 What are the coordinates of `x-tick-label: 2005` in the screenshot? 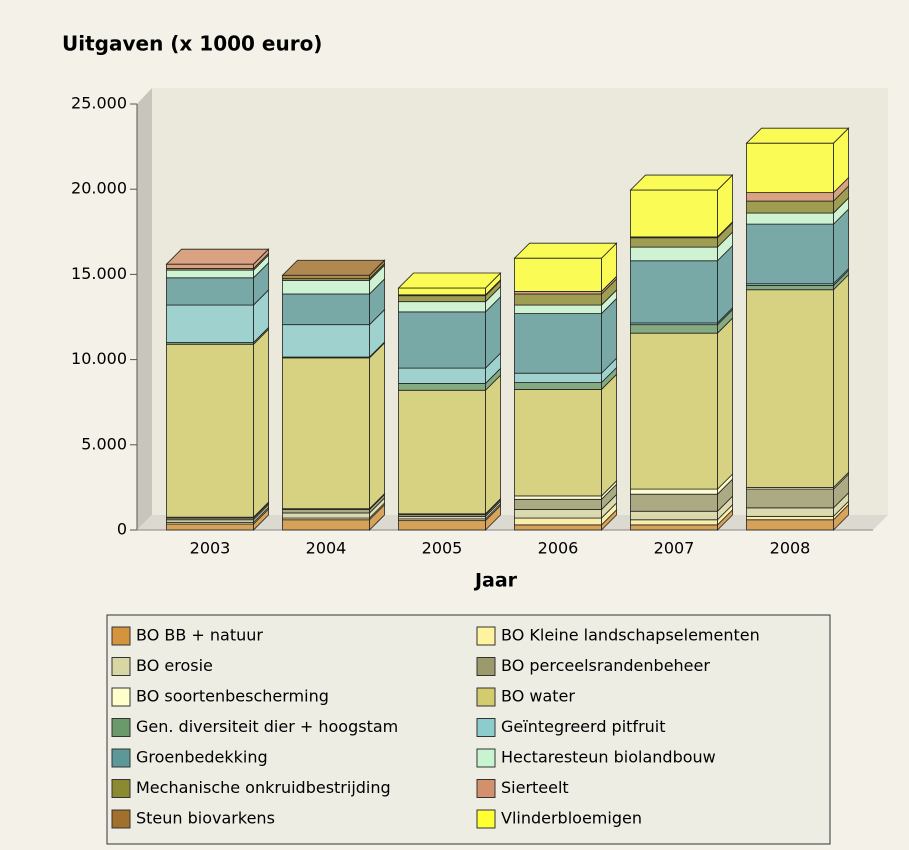 It's located at (442, 548).